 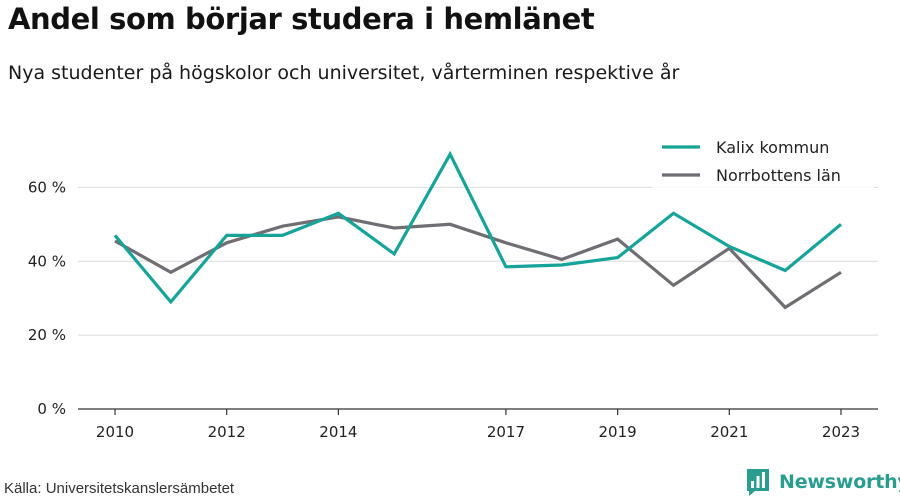 I want to click on legend-label: Kalix kommun, so click(x=772, y=147).